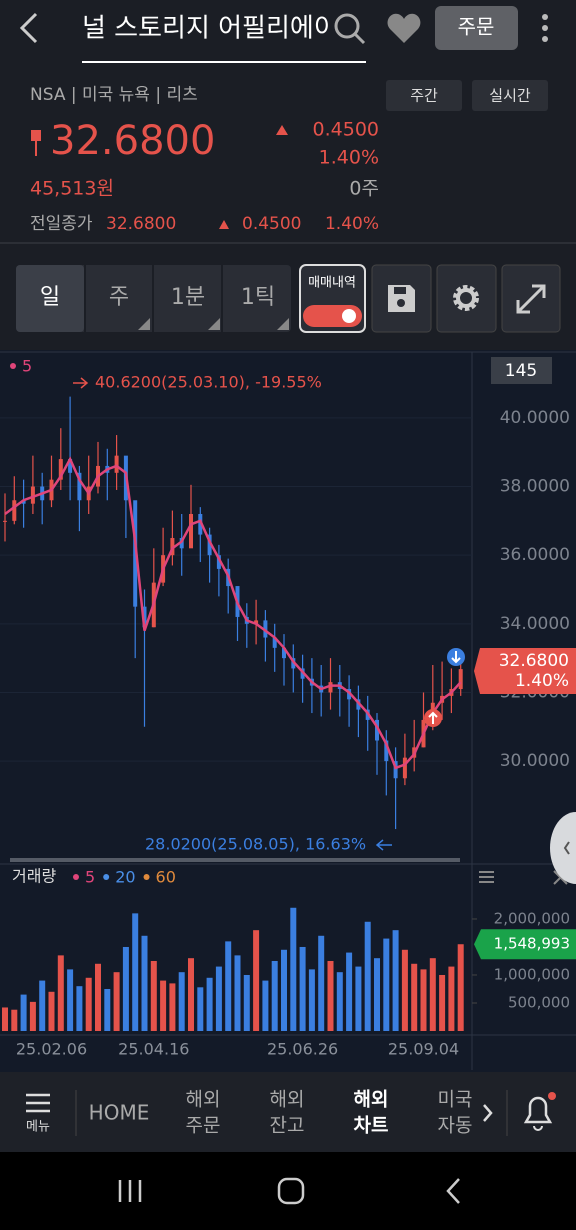 The image size is (576, 1230). What do you see at coordinates (346, 130) in the screenshot?
I see `price-change: 0.4500` at bounding box center [346, 130].